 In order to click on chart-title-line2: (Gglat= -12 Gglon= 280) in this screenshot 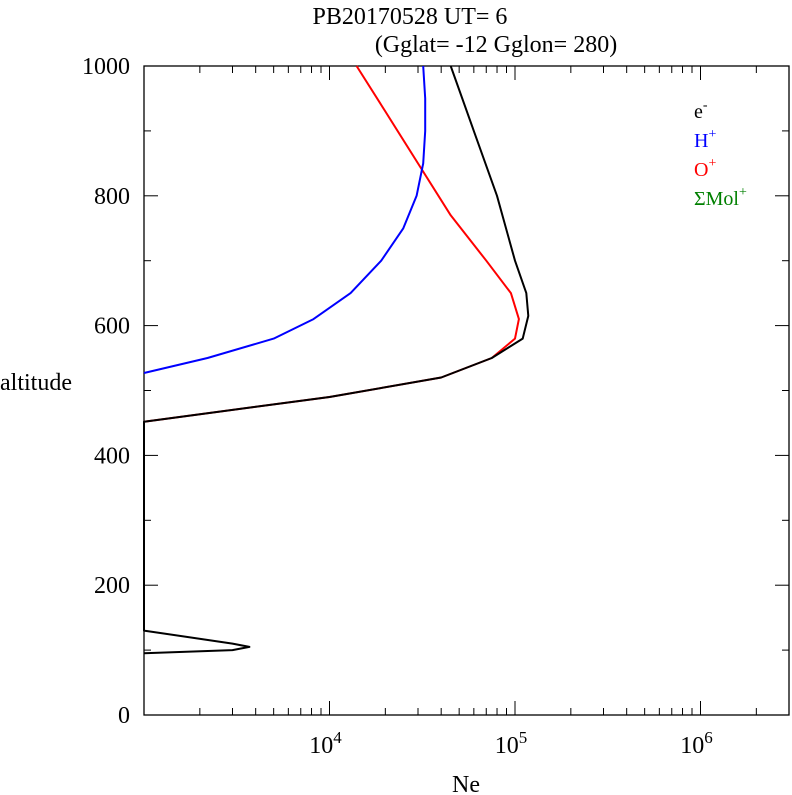, I will do `click(496, 45)`.